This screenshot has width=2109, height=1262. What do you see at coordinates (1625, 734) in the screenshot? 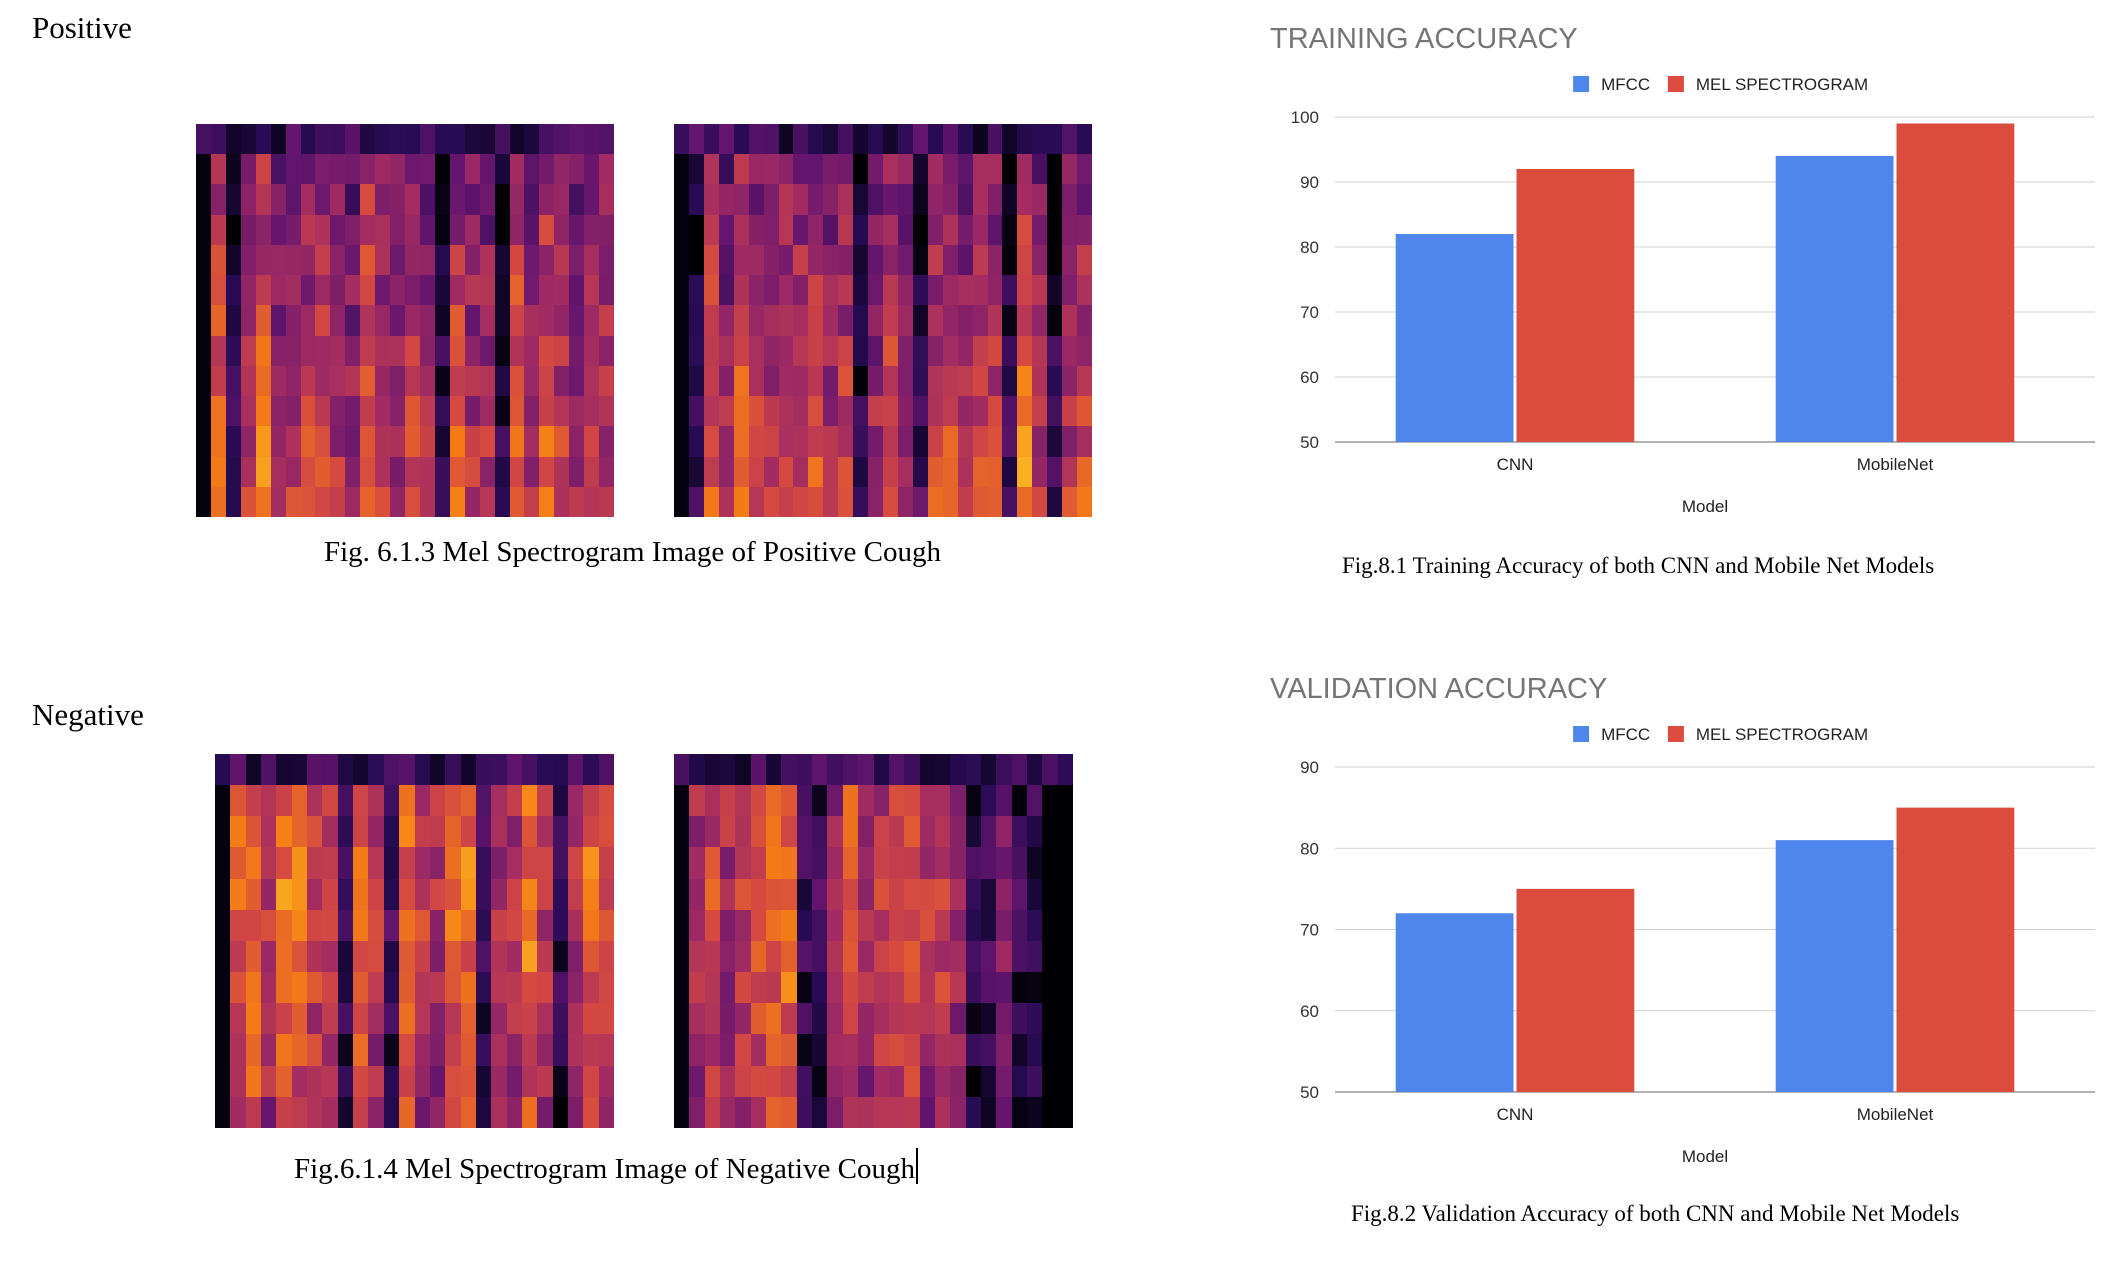
I see `validation-legend-label-0: MFCC` at bounding box center [1625, 734].